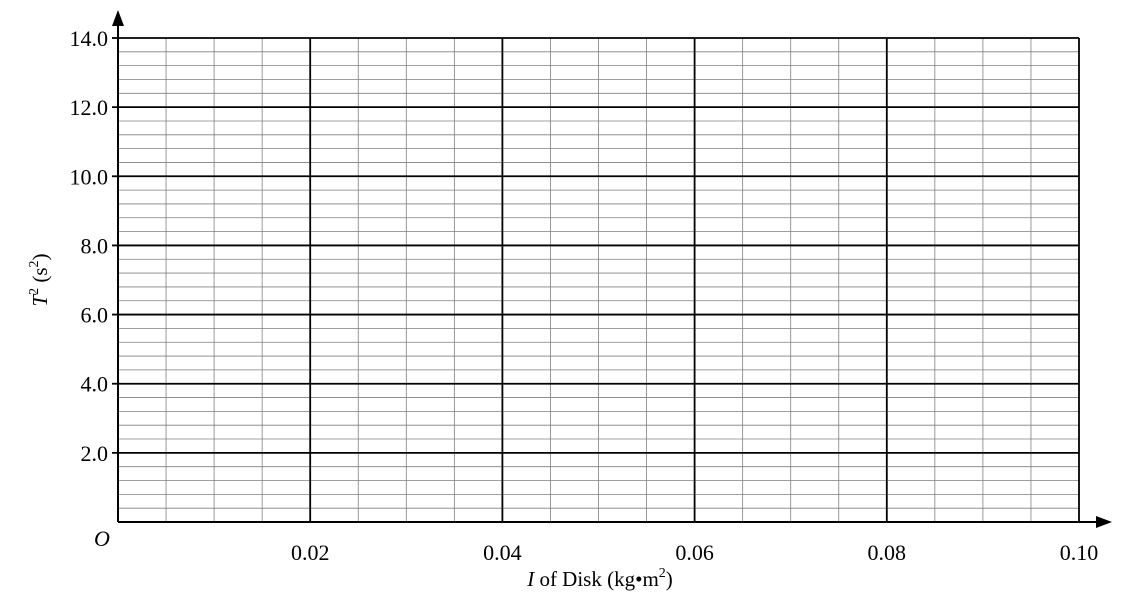 The image size is (1124, 599). I want to click on y-tick-label: 4.0, so click(95, 384).